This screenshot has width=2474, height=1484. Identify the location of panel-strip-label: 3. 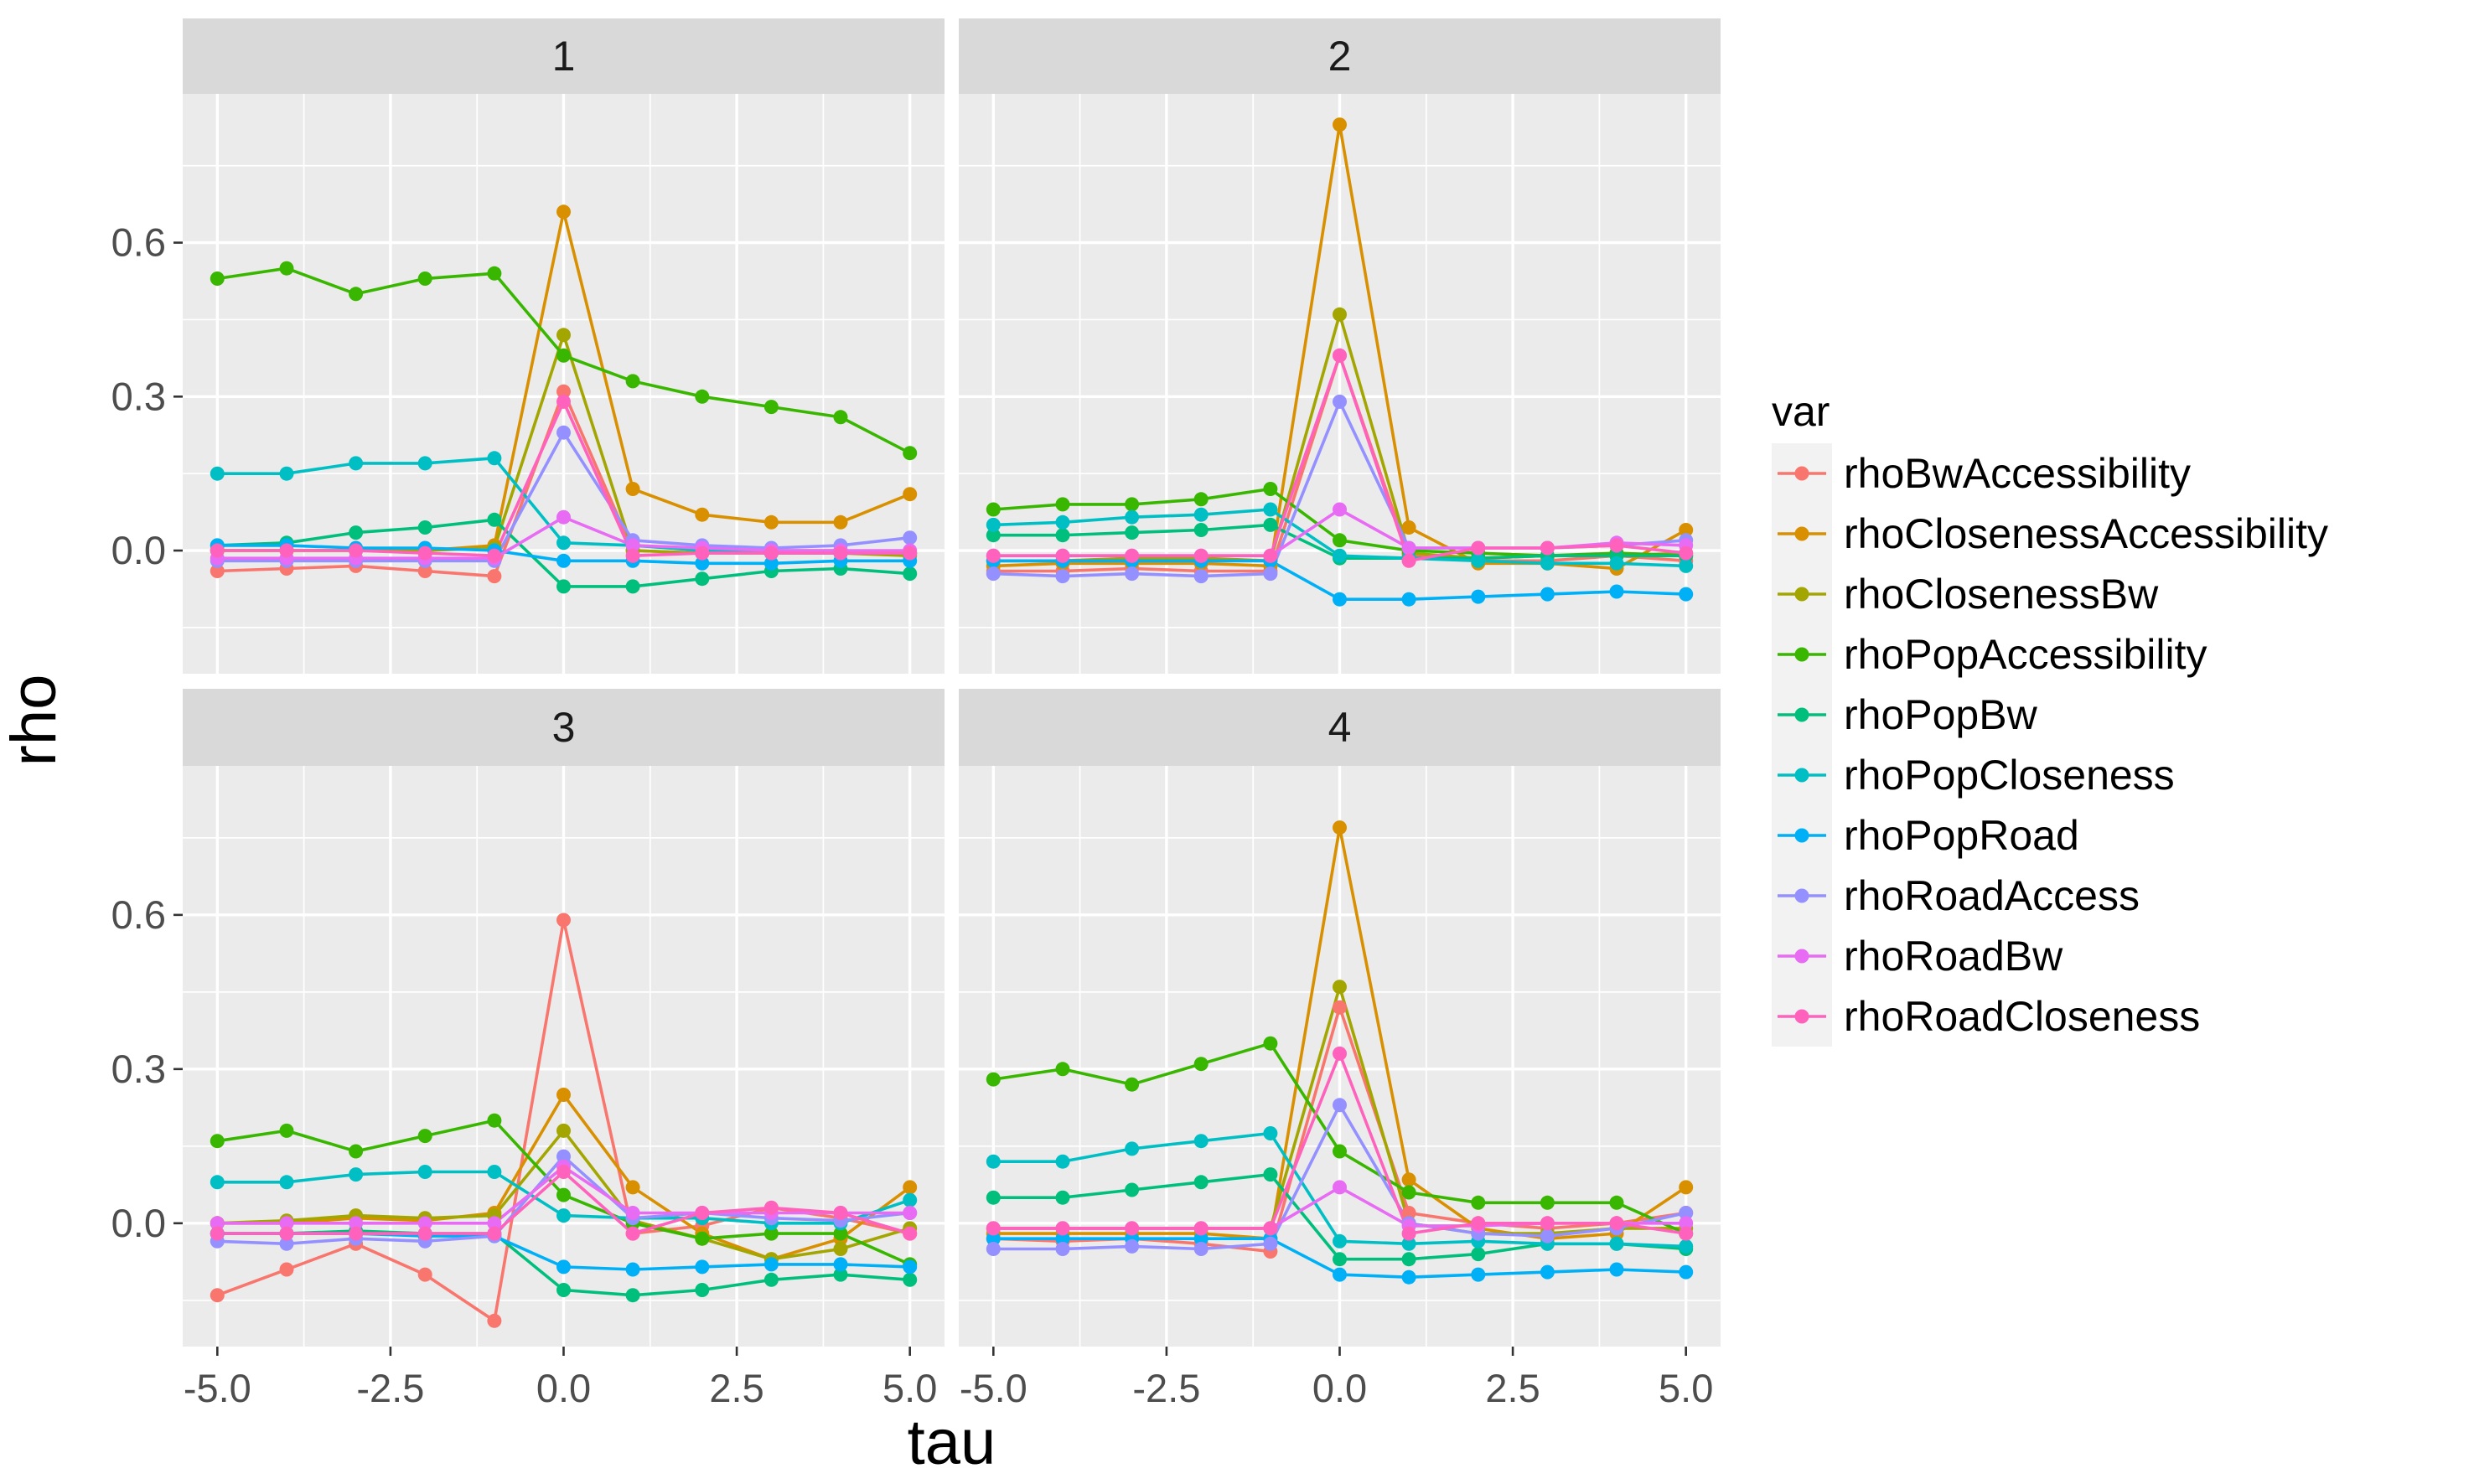
(564, 727).